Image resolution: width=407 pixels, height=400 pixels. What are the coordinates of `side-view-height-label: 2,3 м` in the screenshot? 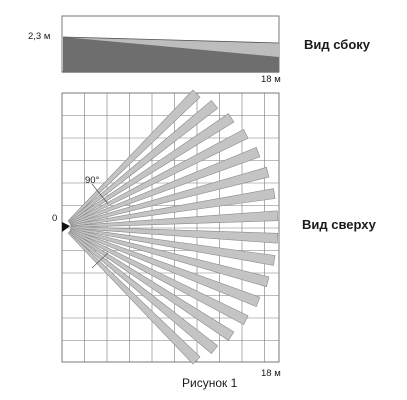 It's located at (39, 36).